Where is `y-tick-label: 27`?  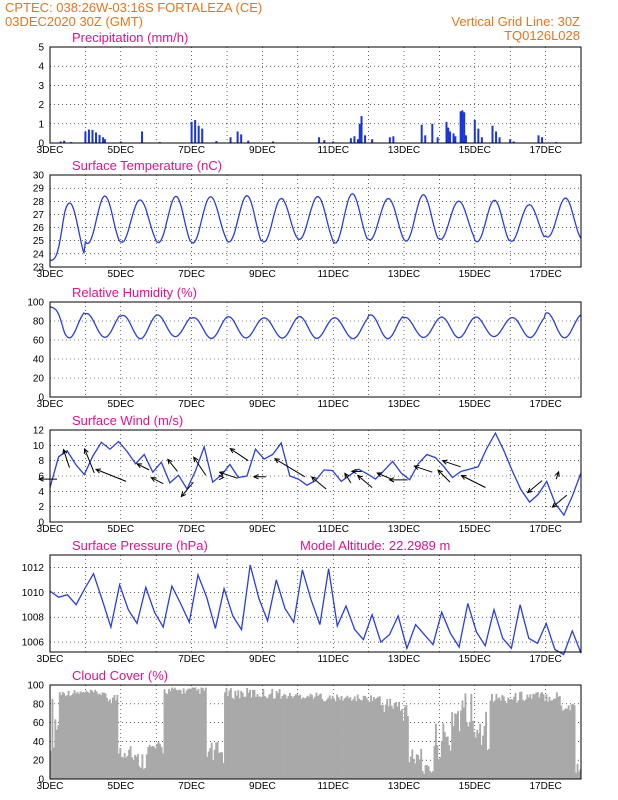
y-tick-label: 27 is located at coordinates (39, 215).